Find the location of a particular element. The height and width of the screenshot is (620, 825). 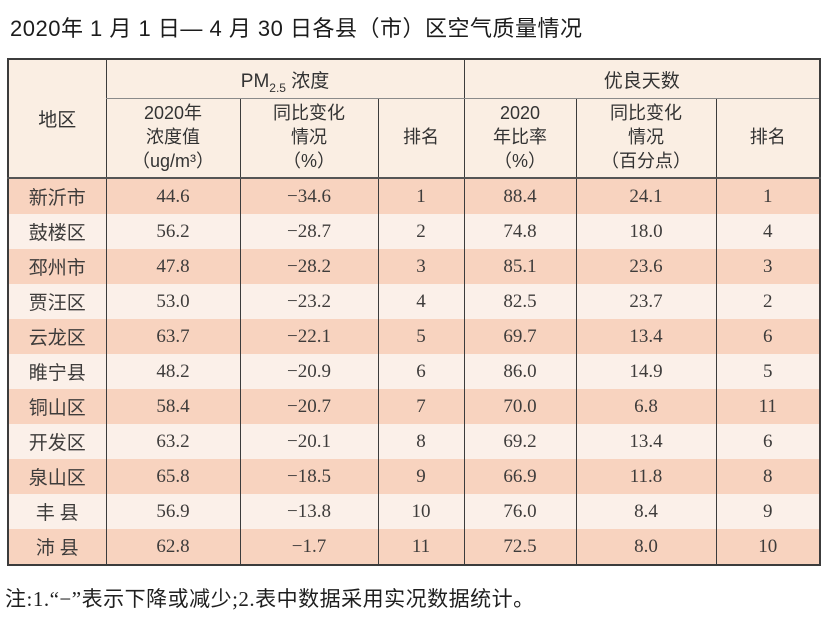

region-cell: 邳州市 is located at coordinates (56, 266).